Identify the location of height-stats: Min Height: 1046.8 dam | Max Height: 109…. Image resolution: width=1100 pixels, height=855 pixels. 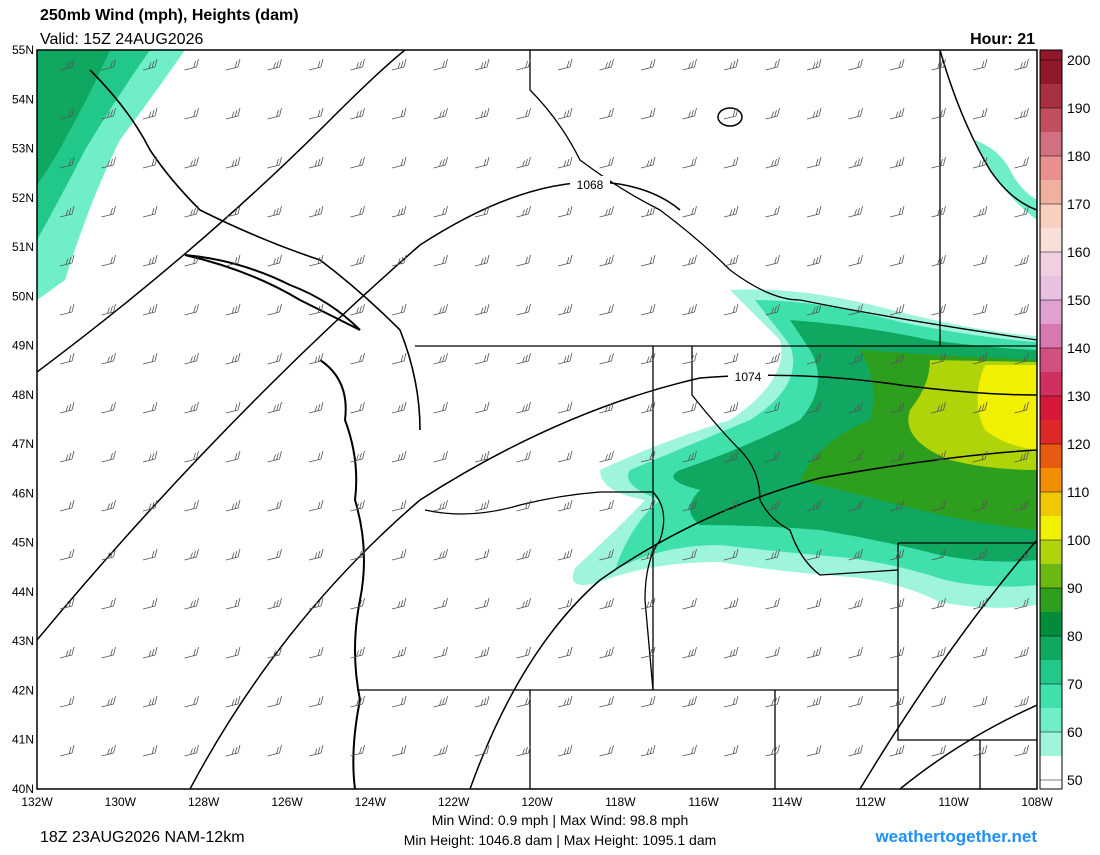
(560, 840).